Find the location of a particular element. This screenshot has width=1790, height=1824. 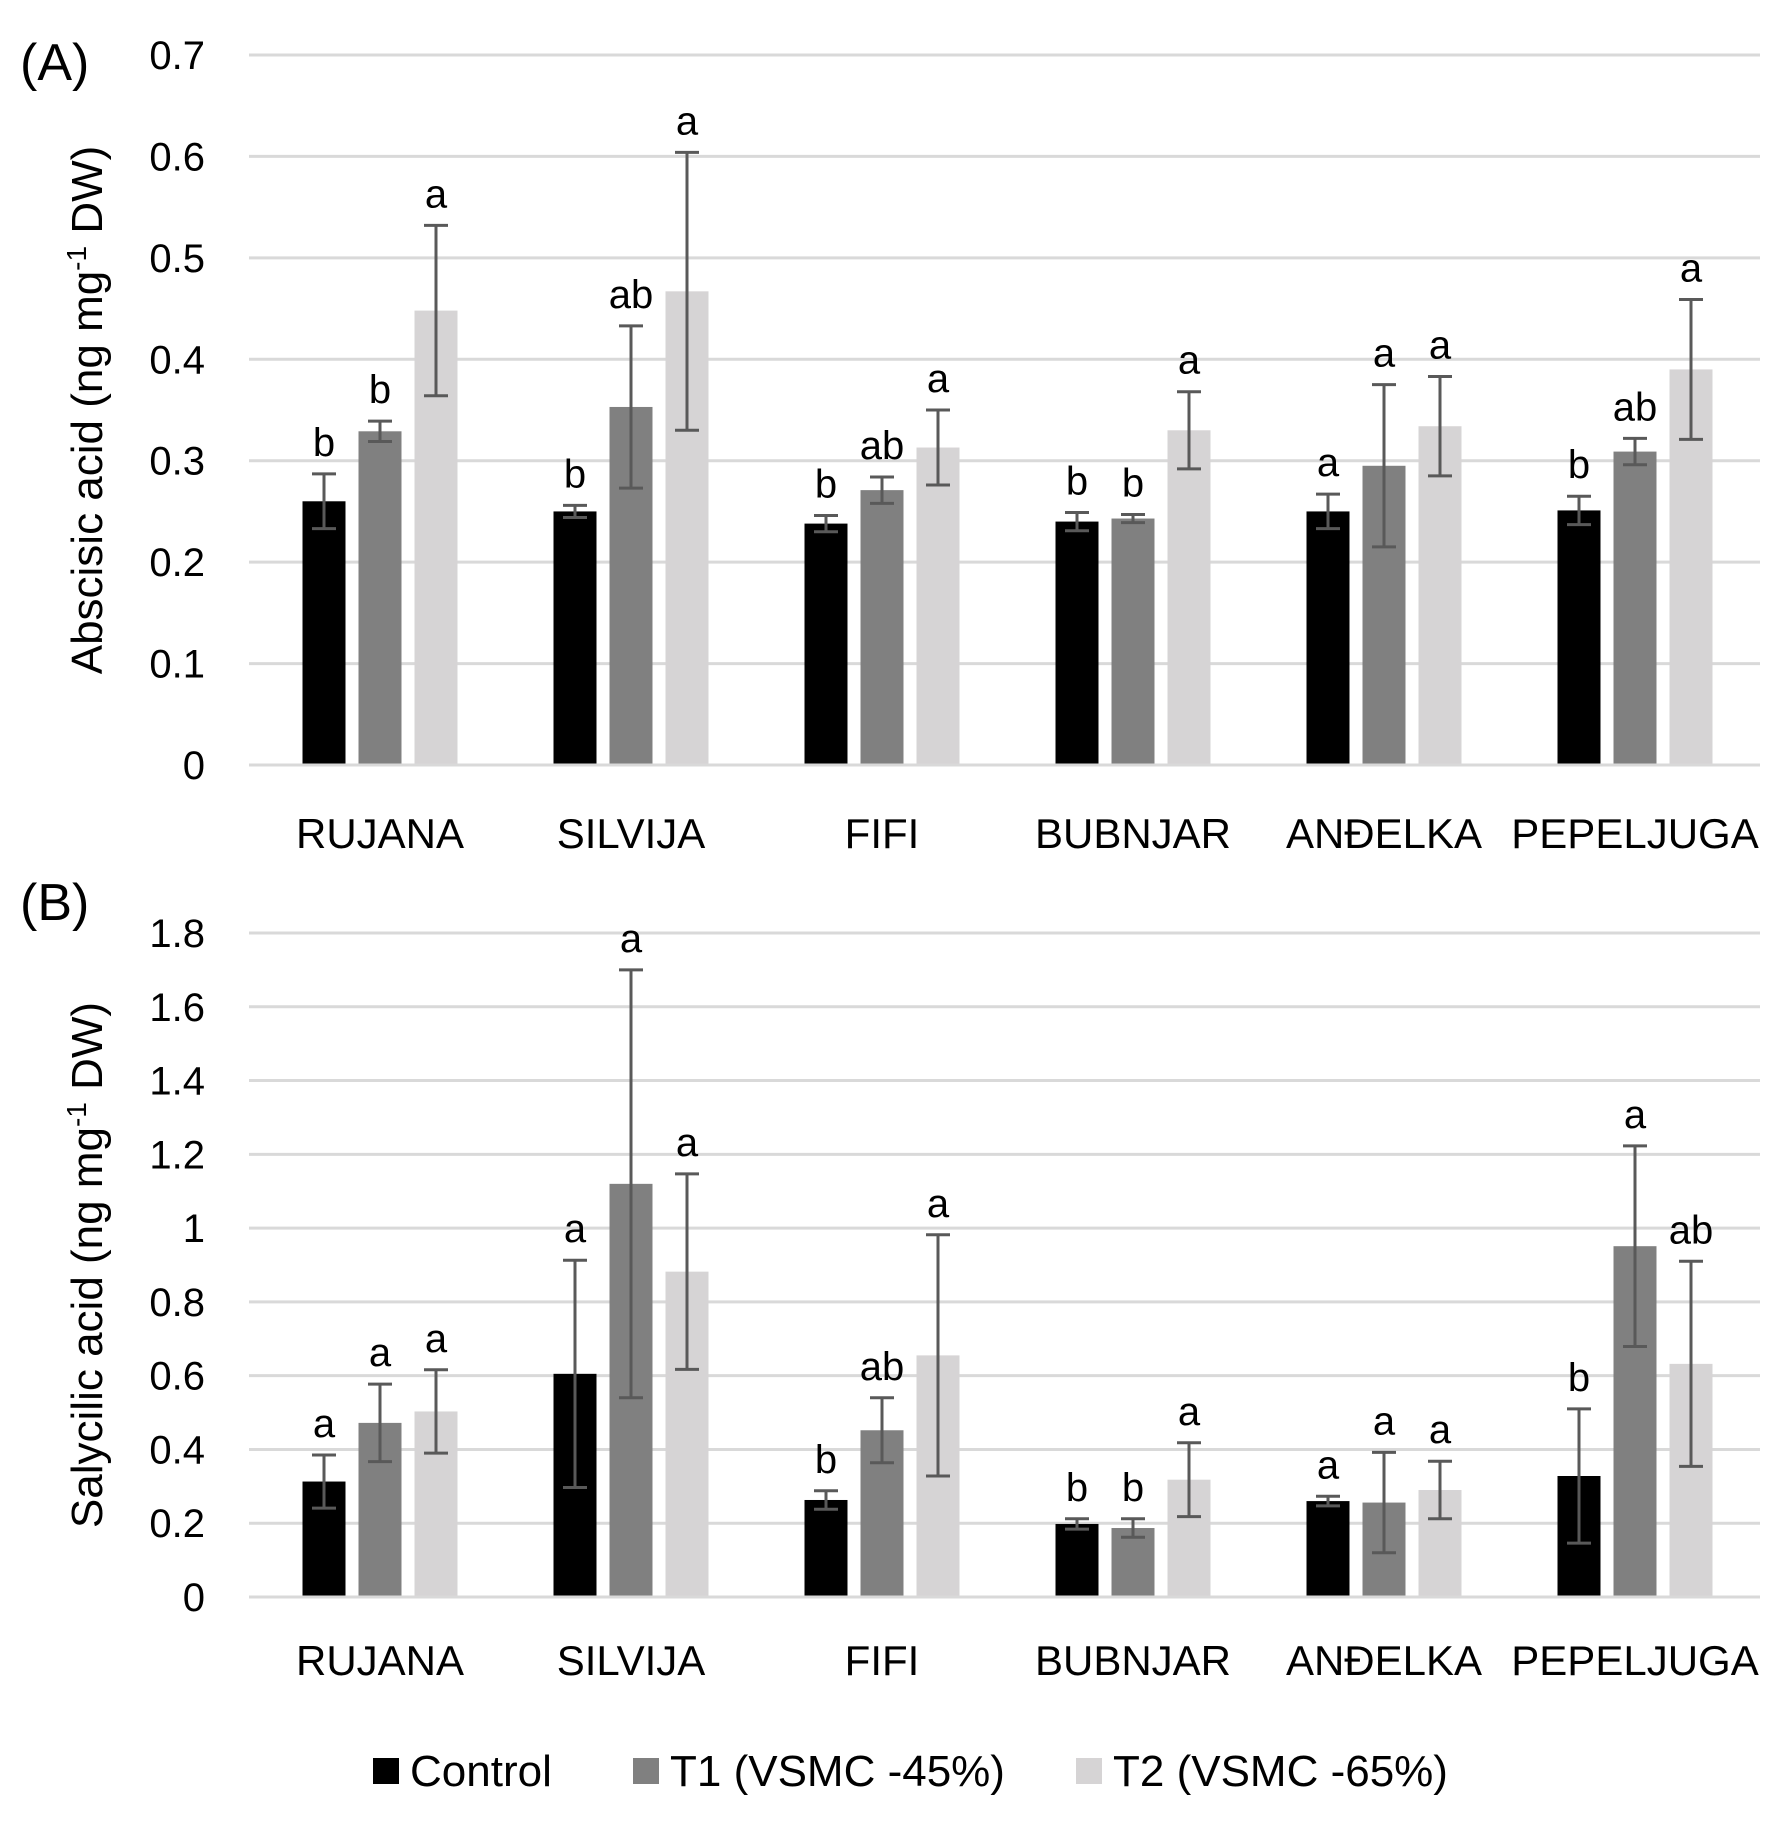

bar-control-pepeljuga is located at coordinates (1579, 637).